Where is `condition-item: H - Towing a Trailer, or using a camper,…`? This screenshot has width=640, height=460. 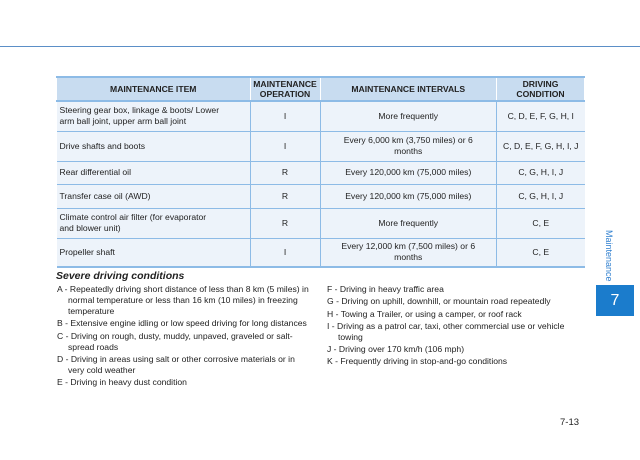 condition-item: H - Towing a Trailer, or using a camper,… is located at coordinates (424, 313).